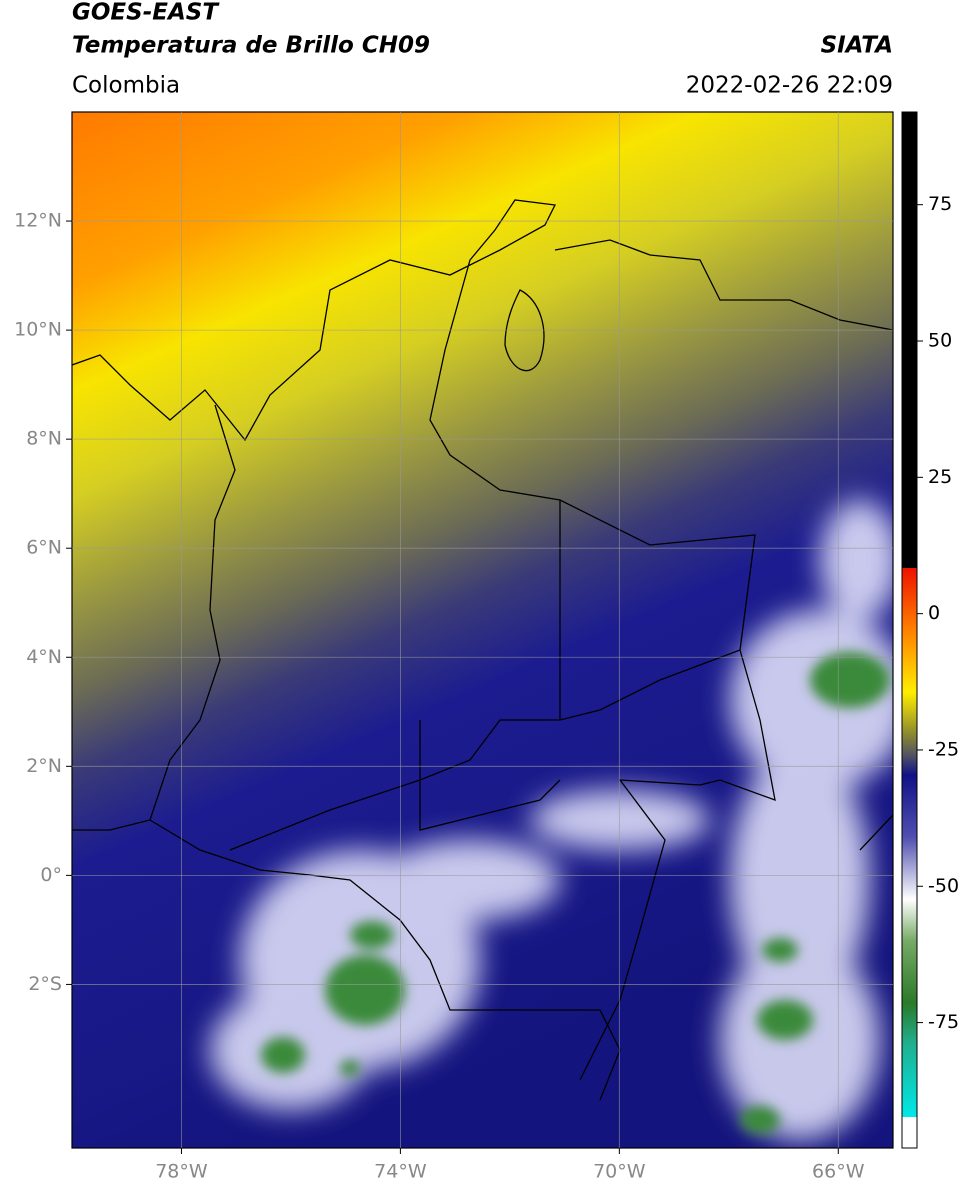  Describe the element at coordinates (940, 341) in the screenshot. I see `colorbar-tick-label: 50` at that location.